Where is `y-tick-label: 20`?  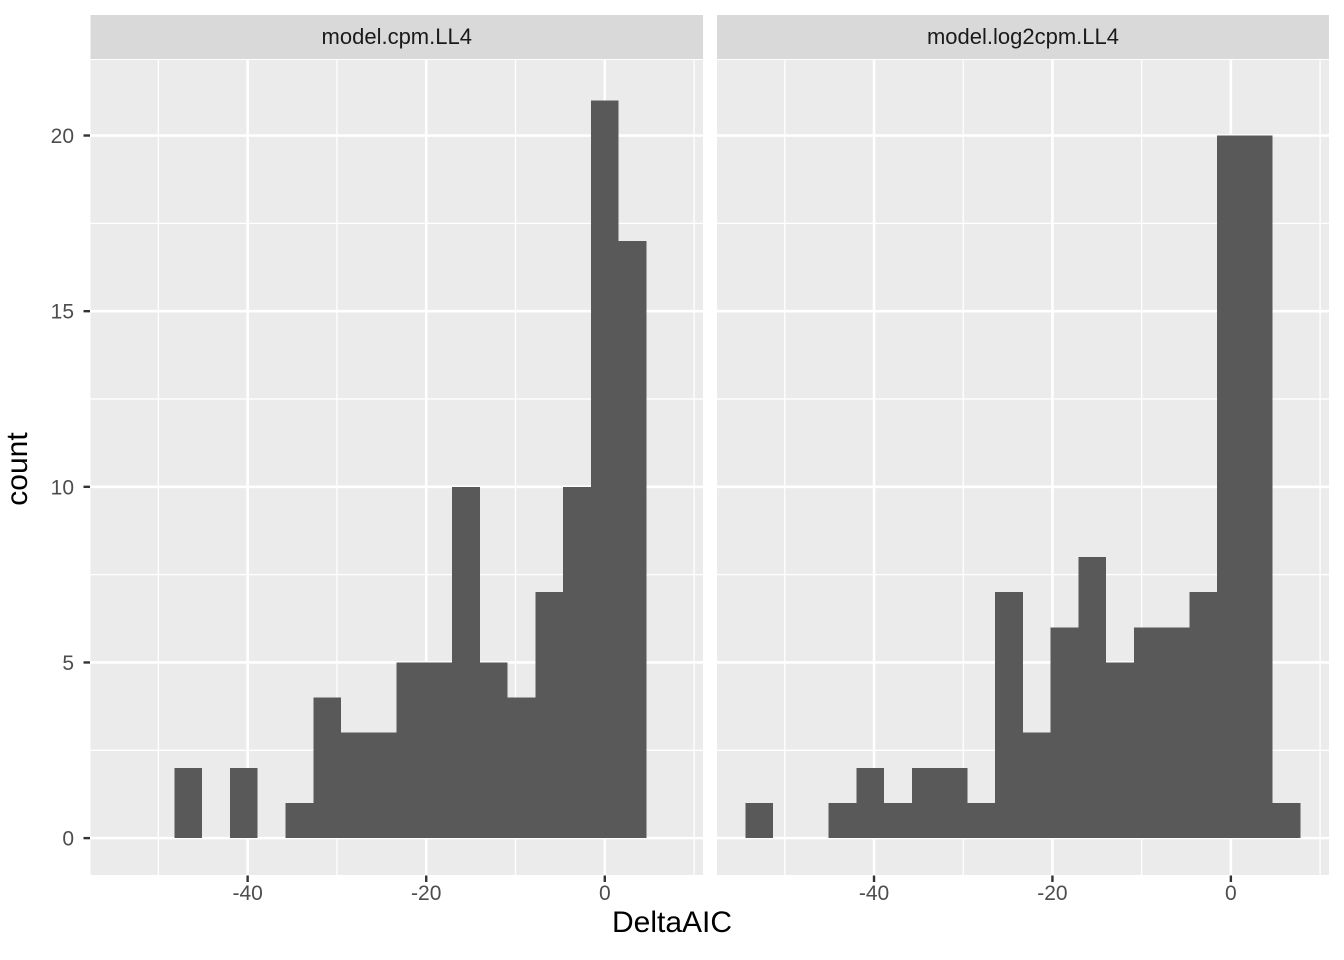
y-tick-label: 20 is located at coordinates (62, 136).